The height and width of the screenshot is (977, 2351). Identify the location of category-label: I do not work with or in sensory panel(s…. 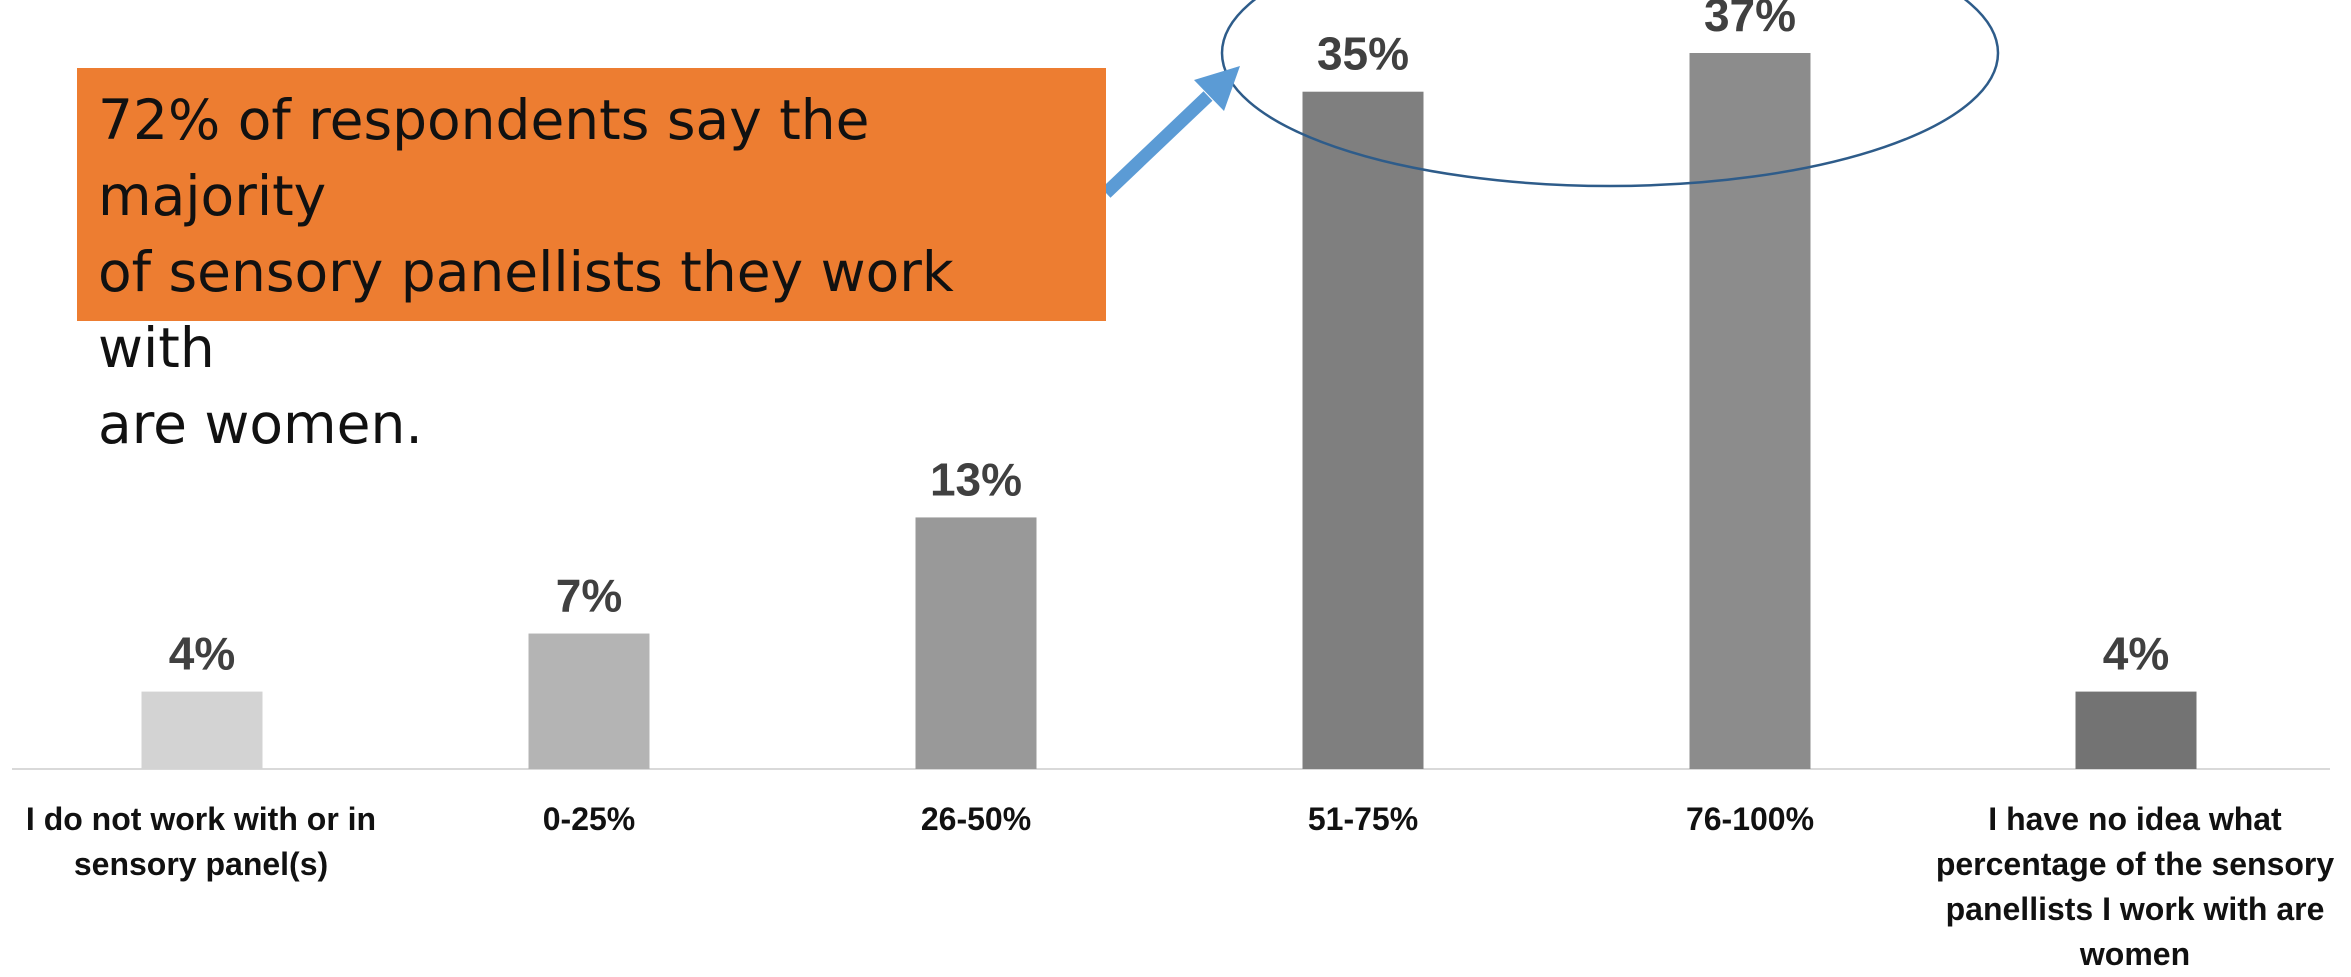
(201, 841).